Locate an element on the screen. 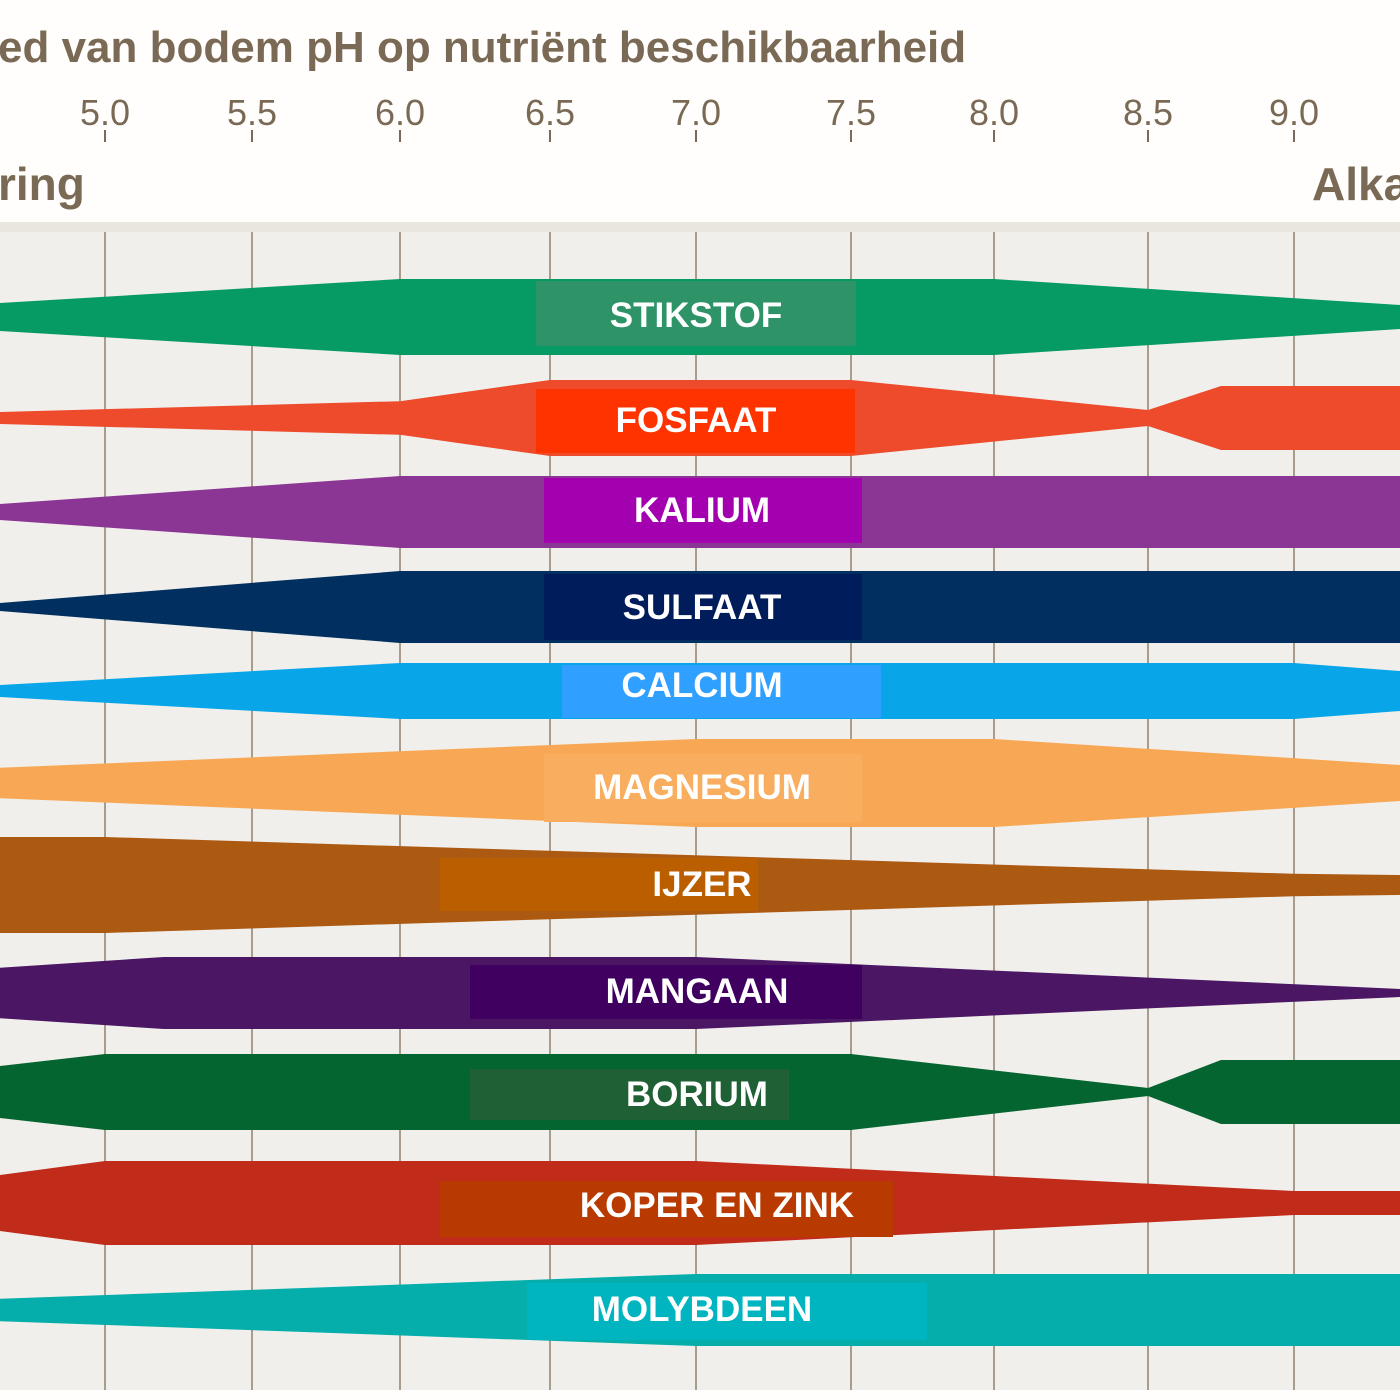 The width and height of the screenshot is (1400, 1400). band-calcium: CALCIUM is located at coordinates (700, 691).